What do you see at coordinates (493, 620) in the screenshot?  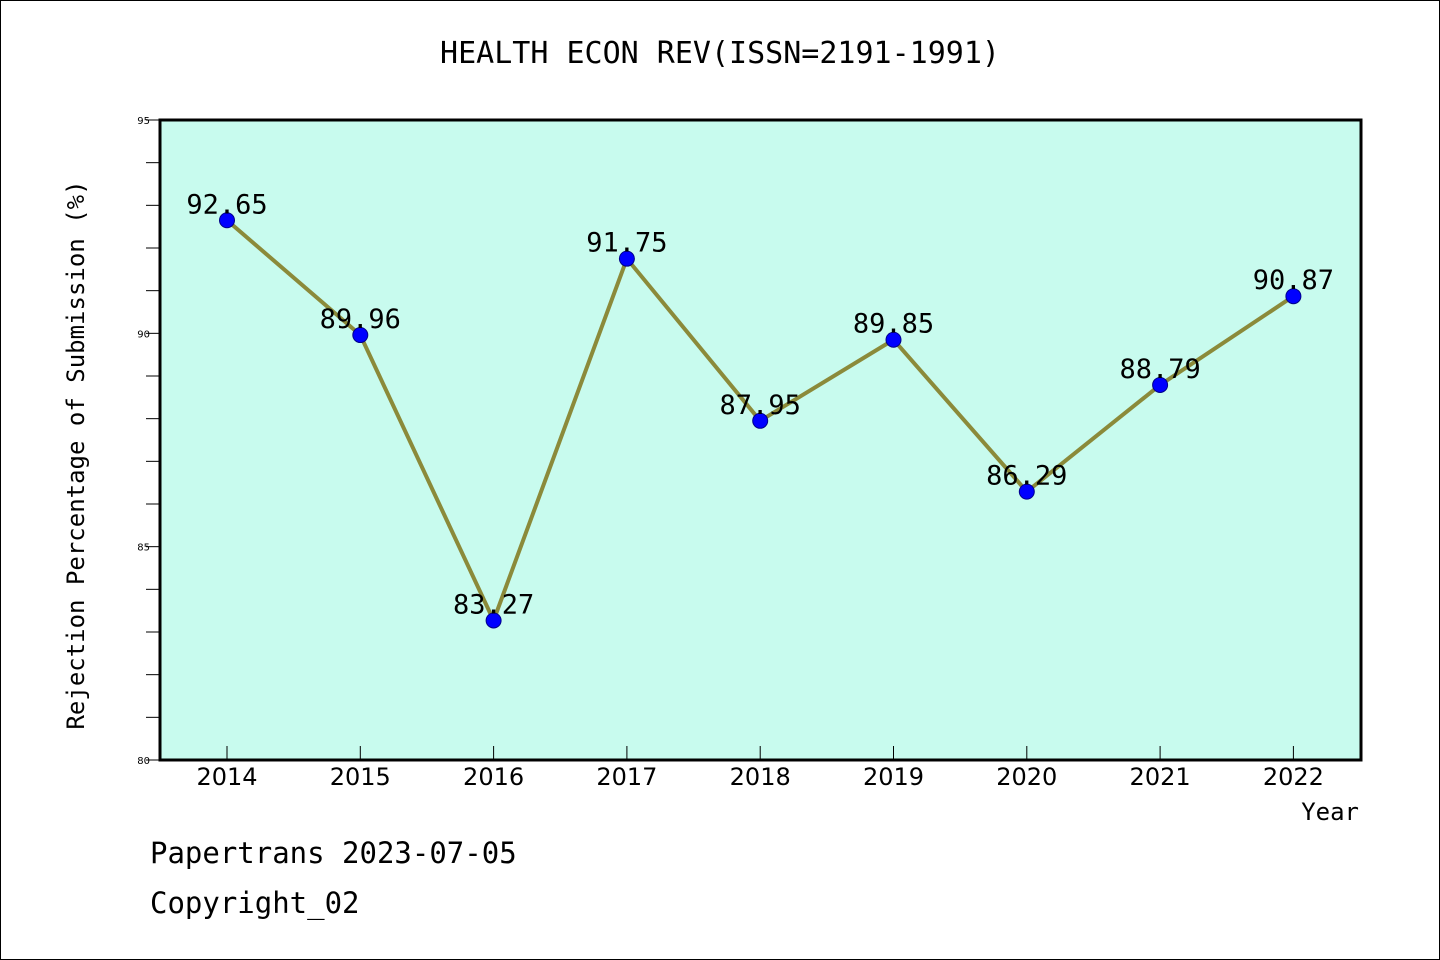 I see `data-point-2016` at bounding box center [493, 620].